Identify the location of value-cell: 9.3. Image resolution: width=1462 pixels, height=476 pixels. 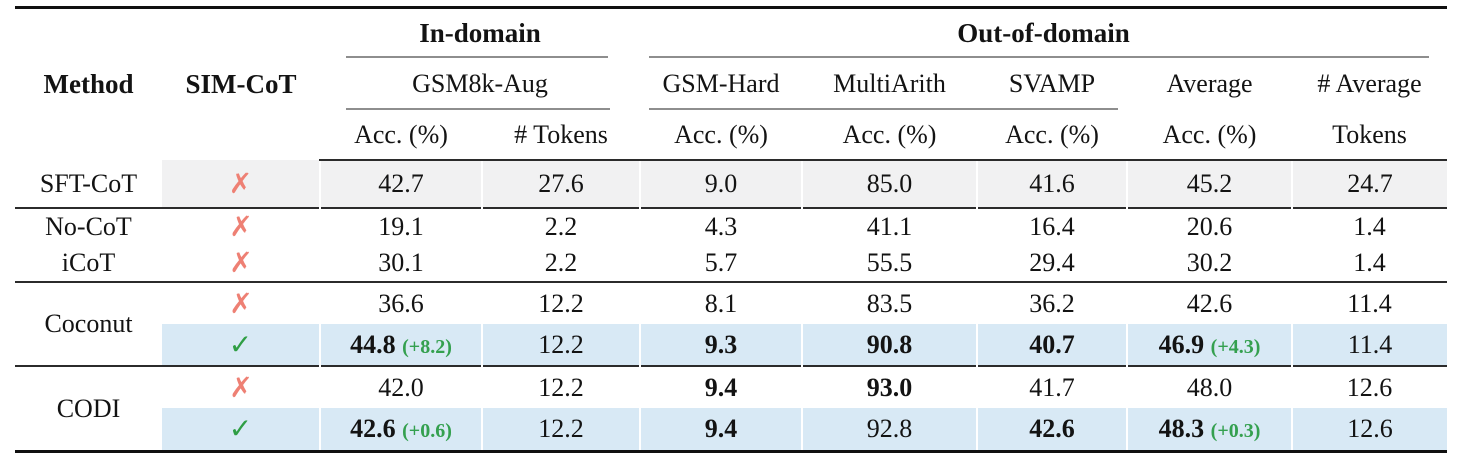
(721, 345).